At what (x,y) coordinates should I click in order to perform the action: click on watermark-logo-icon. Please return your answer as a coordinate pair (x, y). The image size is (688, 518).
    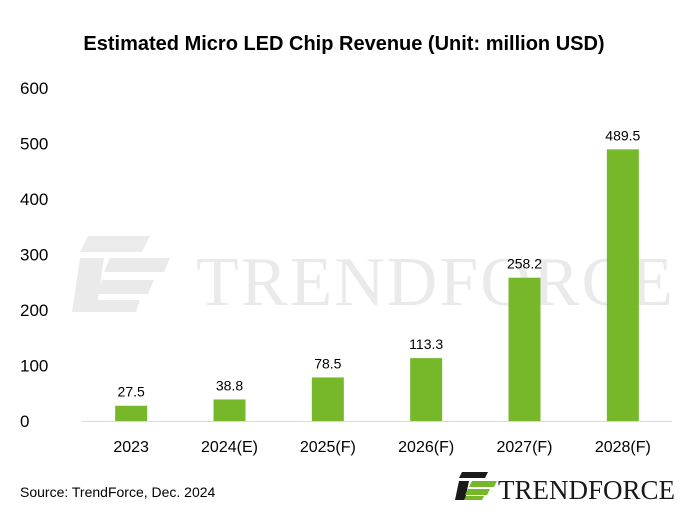
    Looking at the image, I should click on (121, 274).